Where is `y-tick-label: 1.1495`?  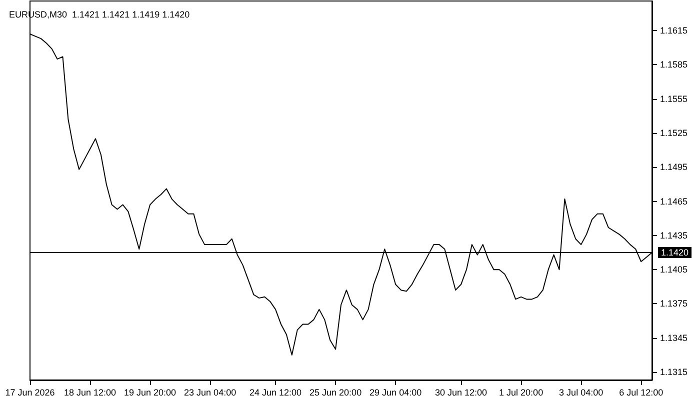
y-tick-label: 1.1495 is located at coordinates (674, 167).